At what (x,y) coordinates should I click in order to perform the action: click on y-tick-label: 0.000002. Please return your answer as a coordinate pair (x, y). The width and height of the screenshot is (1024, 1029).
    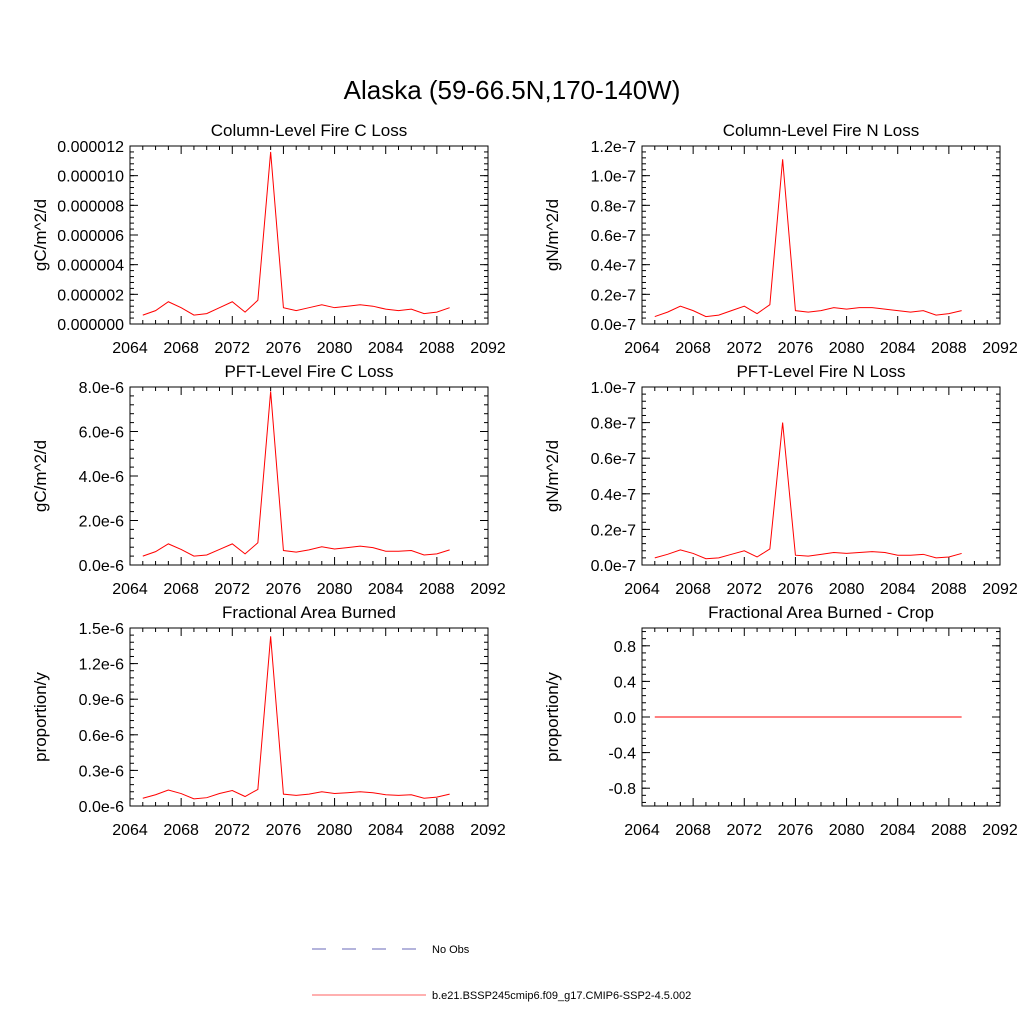
    Looking at the image, I should click on (90, 295).